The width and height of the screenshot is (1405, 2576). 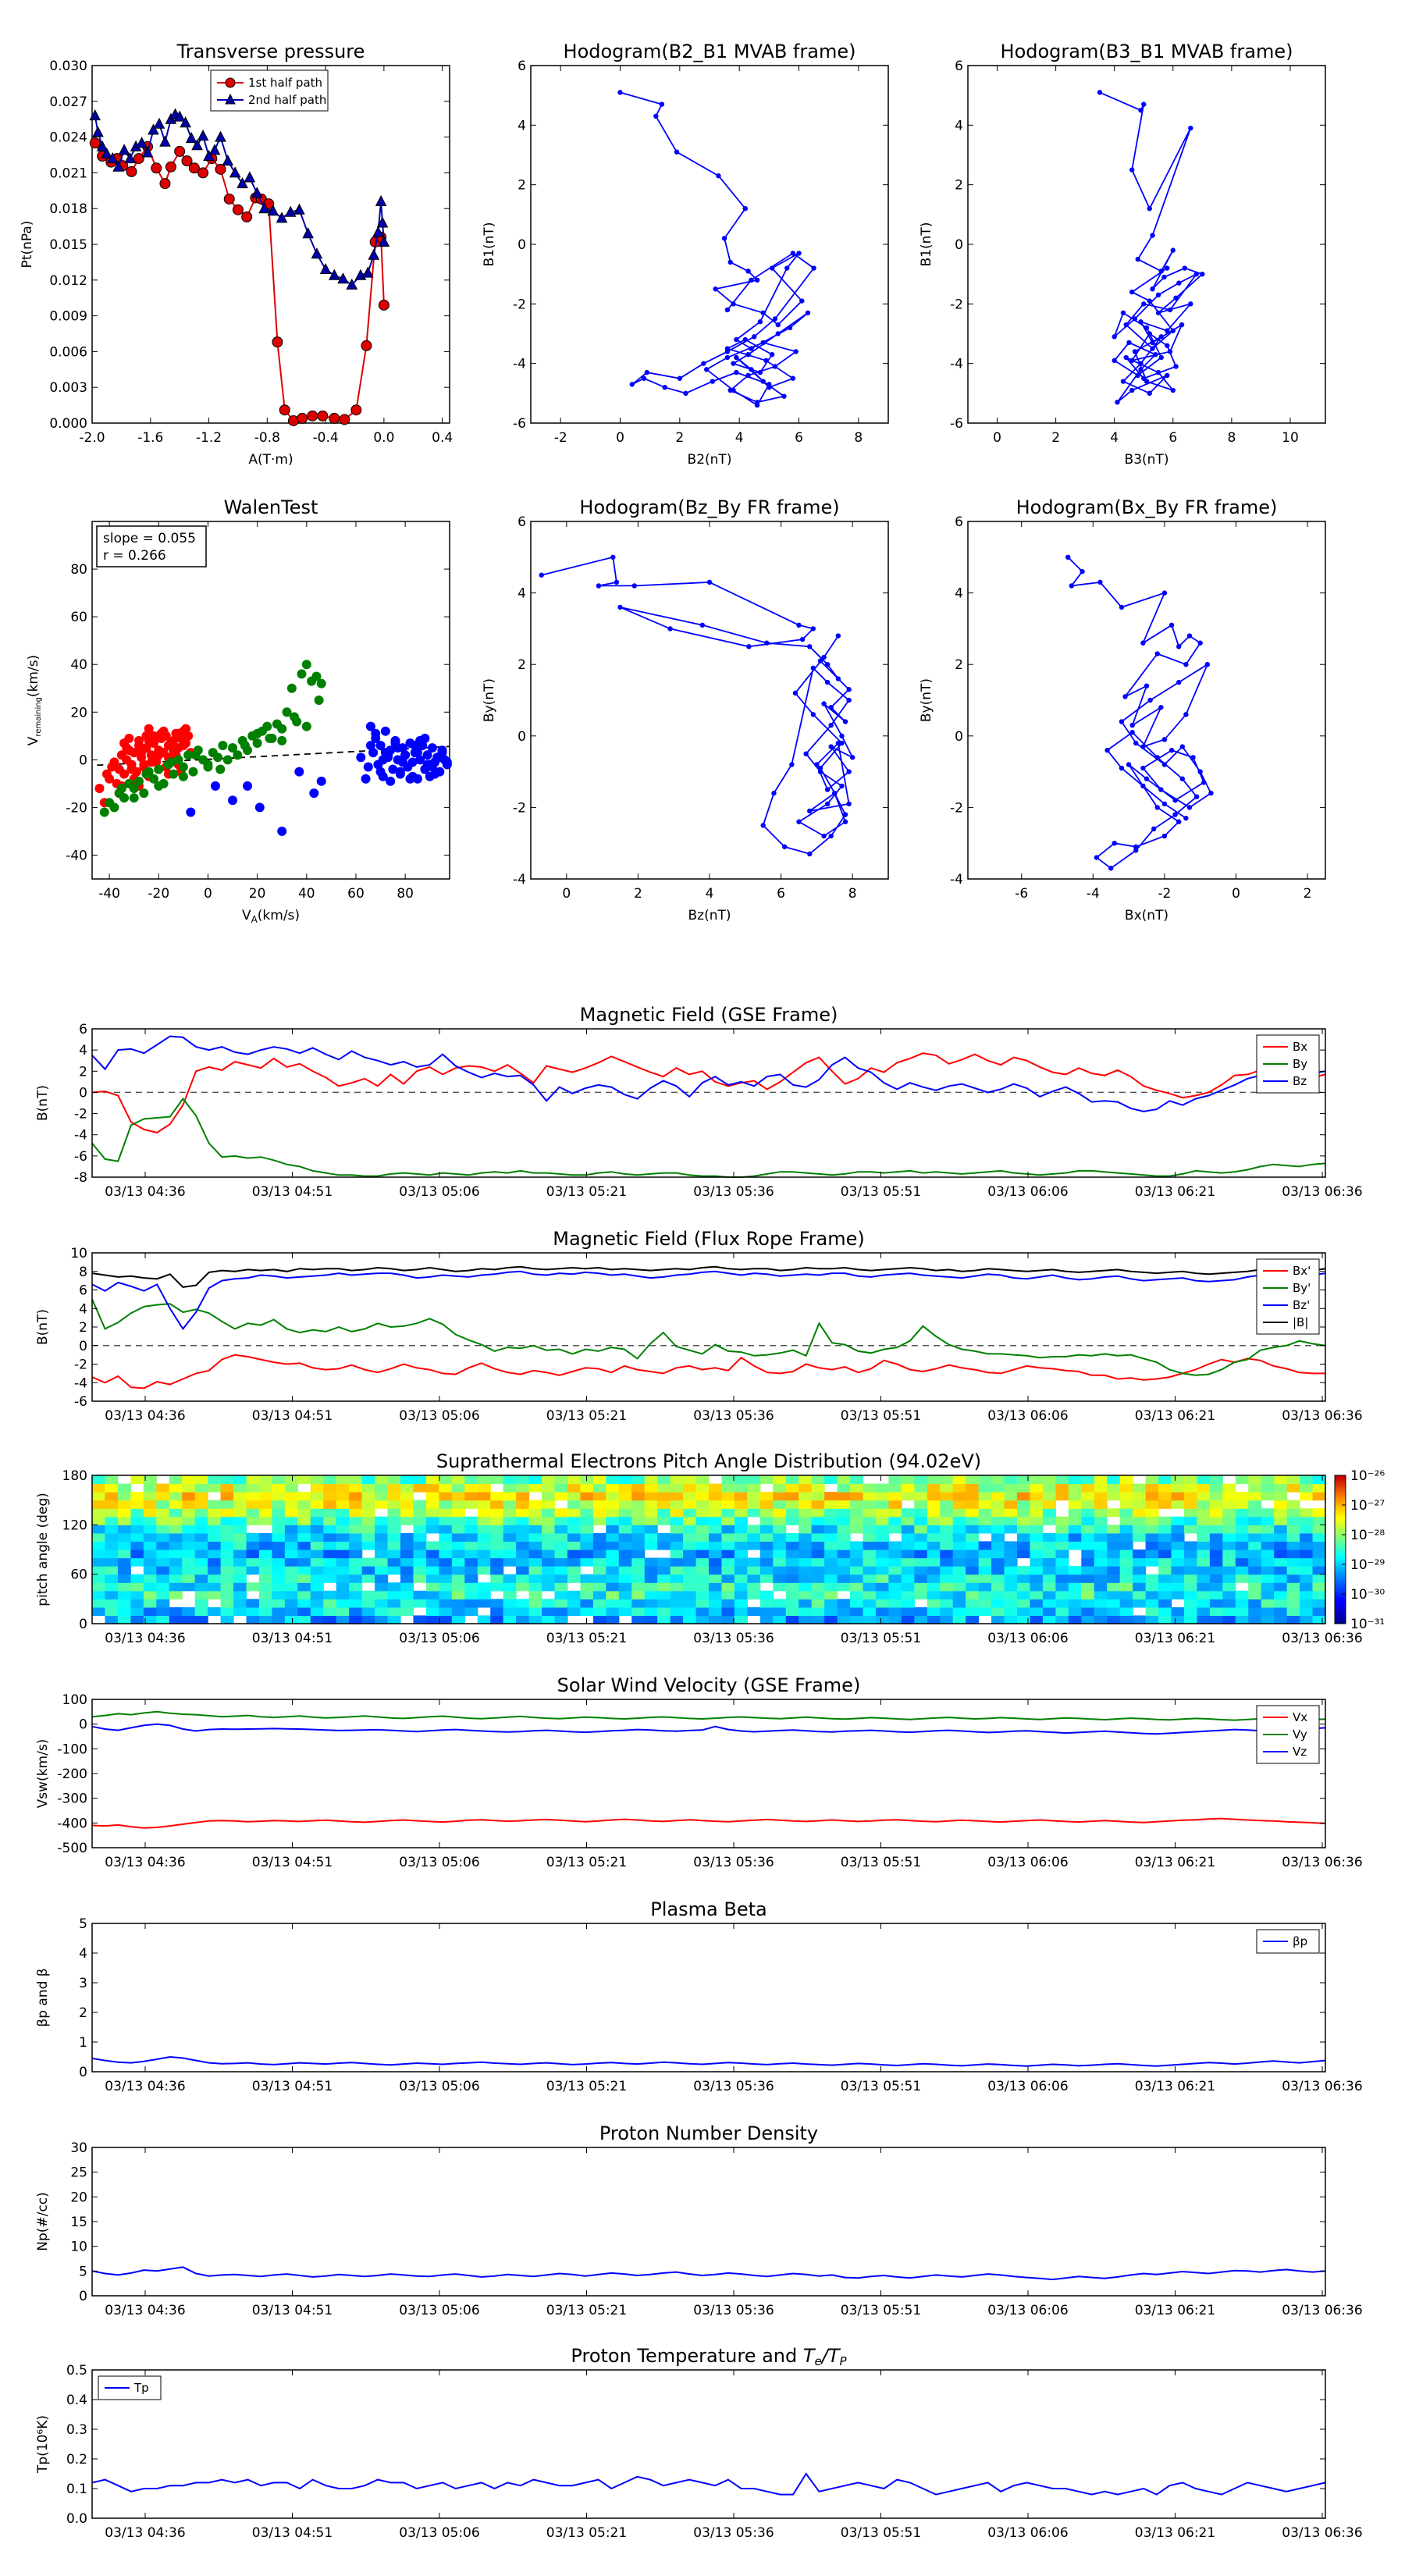 I want to click on pt-ytick-label: 0.003, so click(x=68, y=388).